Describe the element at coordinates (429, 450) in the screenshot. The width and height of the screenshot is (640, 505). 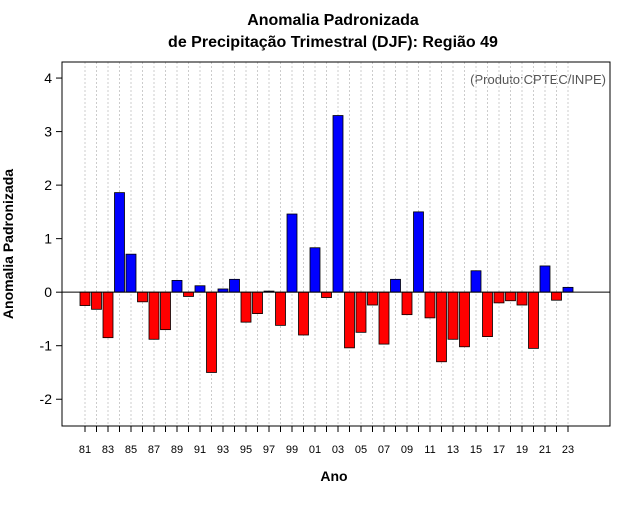
I see `x-tick-label: 11` at that location.